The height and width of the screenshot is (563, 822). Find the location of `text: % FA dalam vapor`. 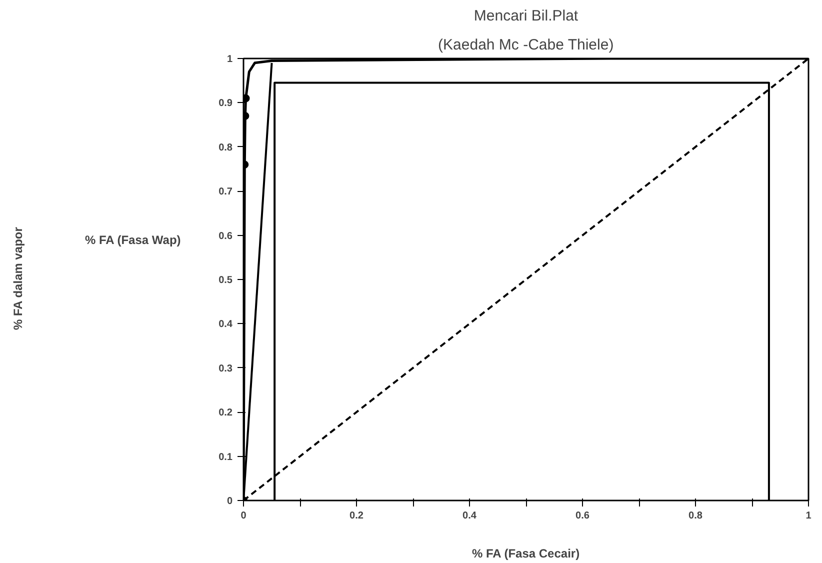

text: % FA dalam vapor is located at coordinates (18, 278).